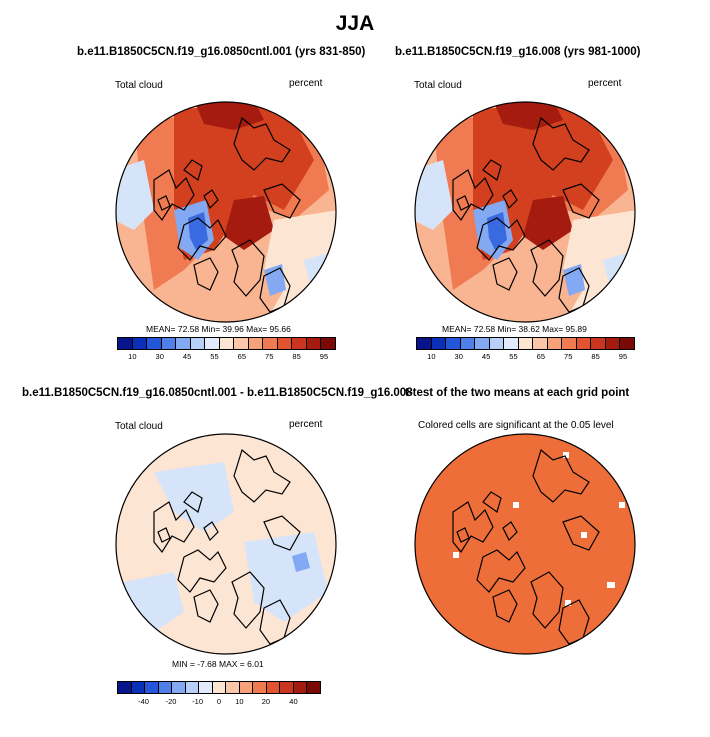  Describe the element at coordinates (306, 424) in the screenshot. I see `panel-3-units-label: percent` at that location.